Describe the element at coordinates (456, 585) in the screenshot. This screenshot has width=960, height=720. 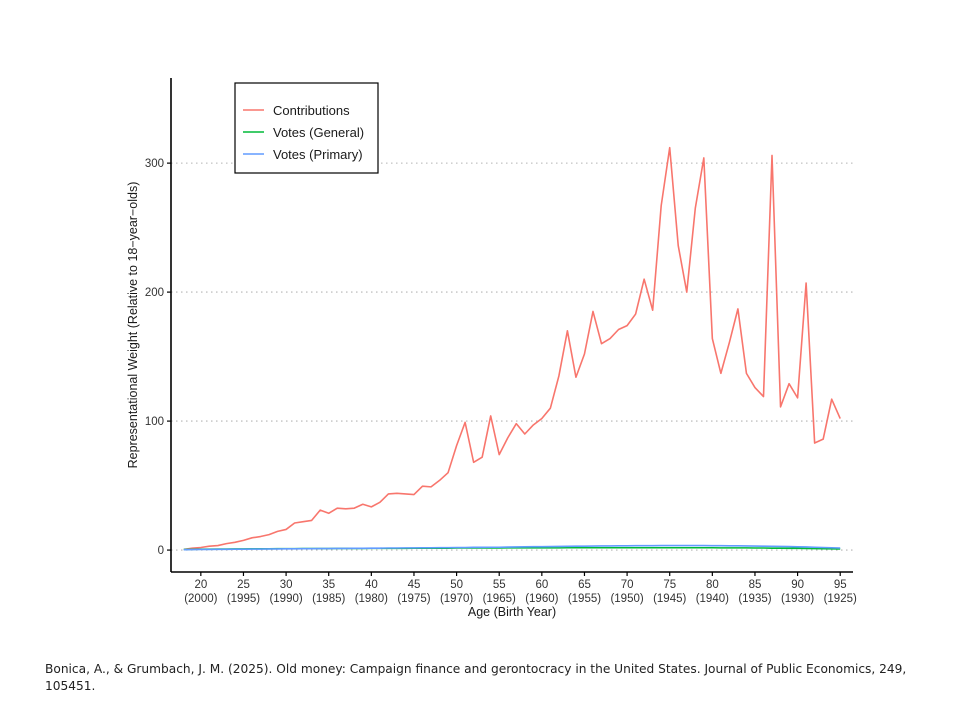
I see `x-tick-label: 50` at that location.